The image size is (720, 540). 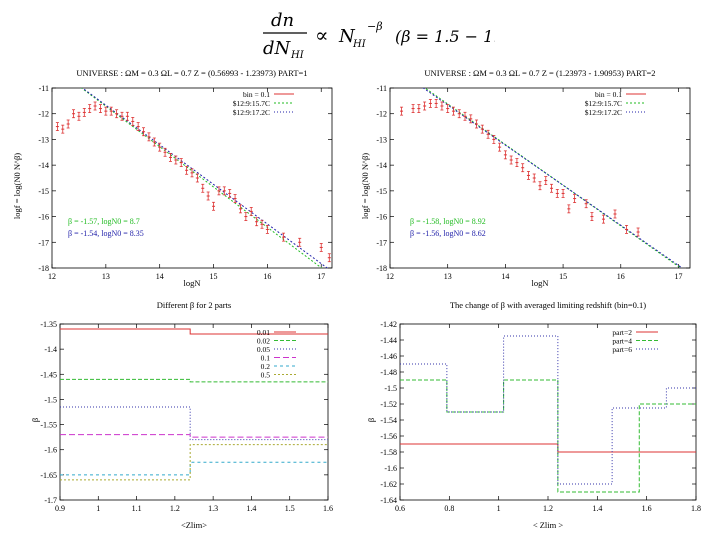 I want to click on y-tick-label: -1.54, so click(x=388, y=420).